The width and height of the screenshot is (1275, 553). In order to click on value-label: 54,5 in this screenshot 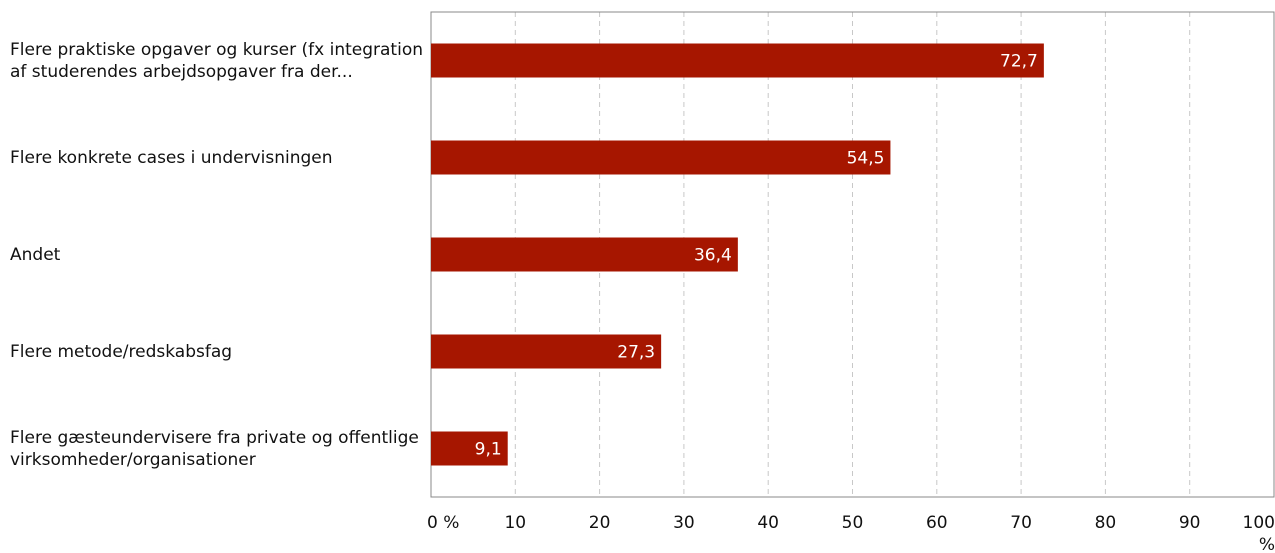, I will do `click(866, 159)`.